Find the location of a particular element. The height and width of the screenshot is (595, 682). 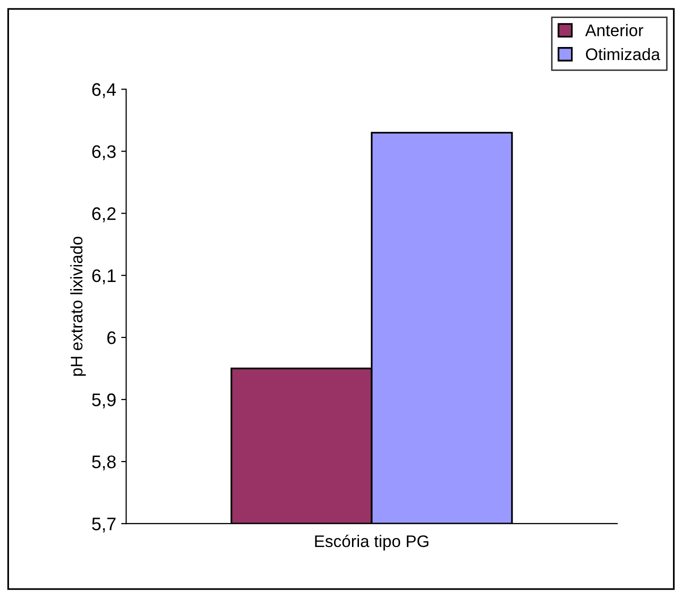

y-tick-label: 5,8 is located at coordinates (104, 462).